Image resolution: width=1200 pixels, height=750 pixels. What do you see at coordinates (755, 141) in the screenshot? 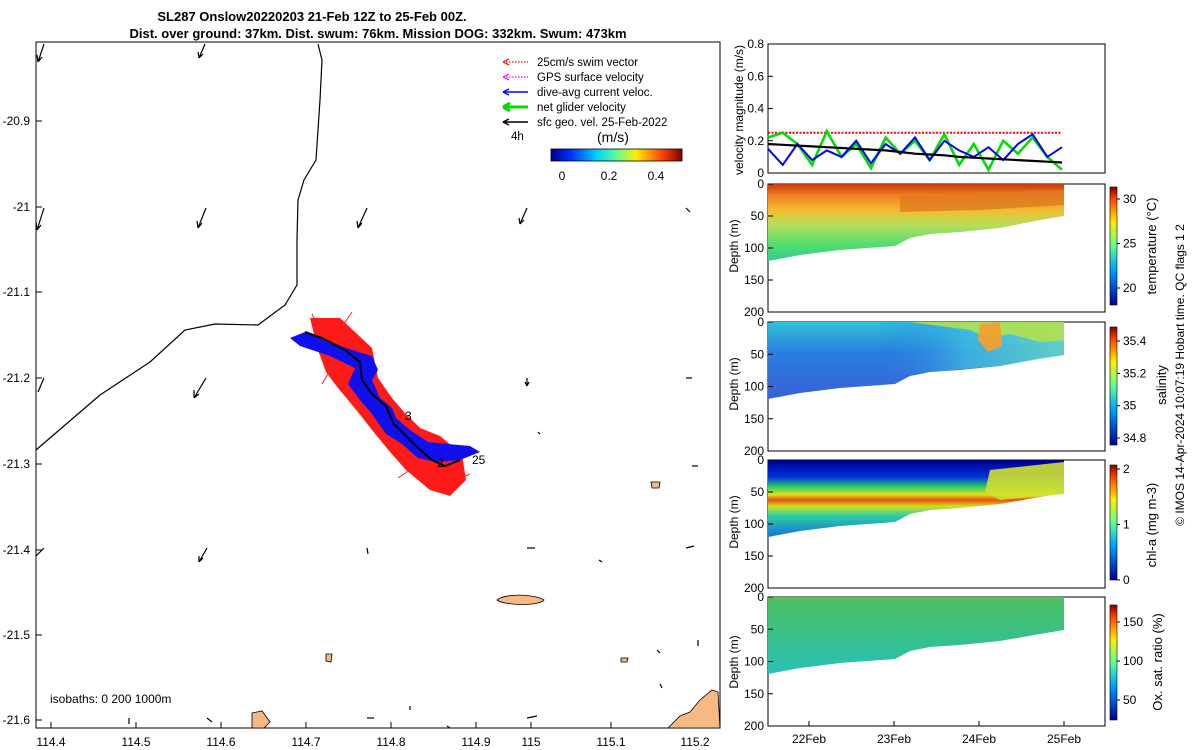
I see `velocity-ytick-label: 0.2` at bounding box center [755, 141].